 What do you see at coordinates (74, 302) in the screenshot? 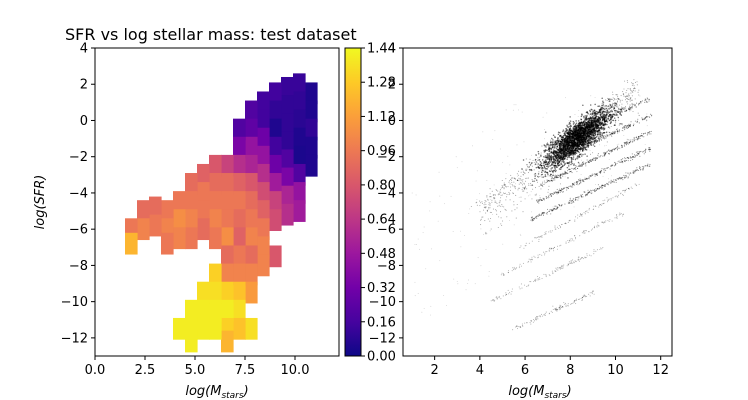
I see `left-y-tick-label: −10` at bounding box center [74, 302].